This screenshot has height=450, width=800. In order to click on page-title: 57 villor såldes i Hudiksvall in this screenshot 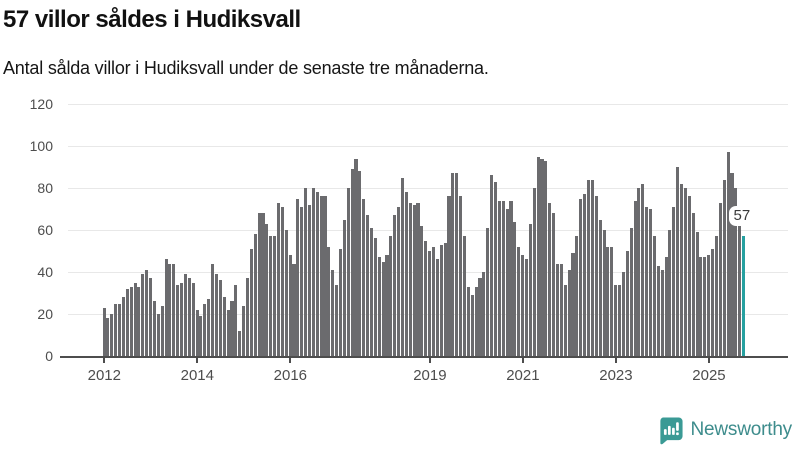, I will do `click(152, 19)`.